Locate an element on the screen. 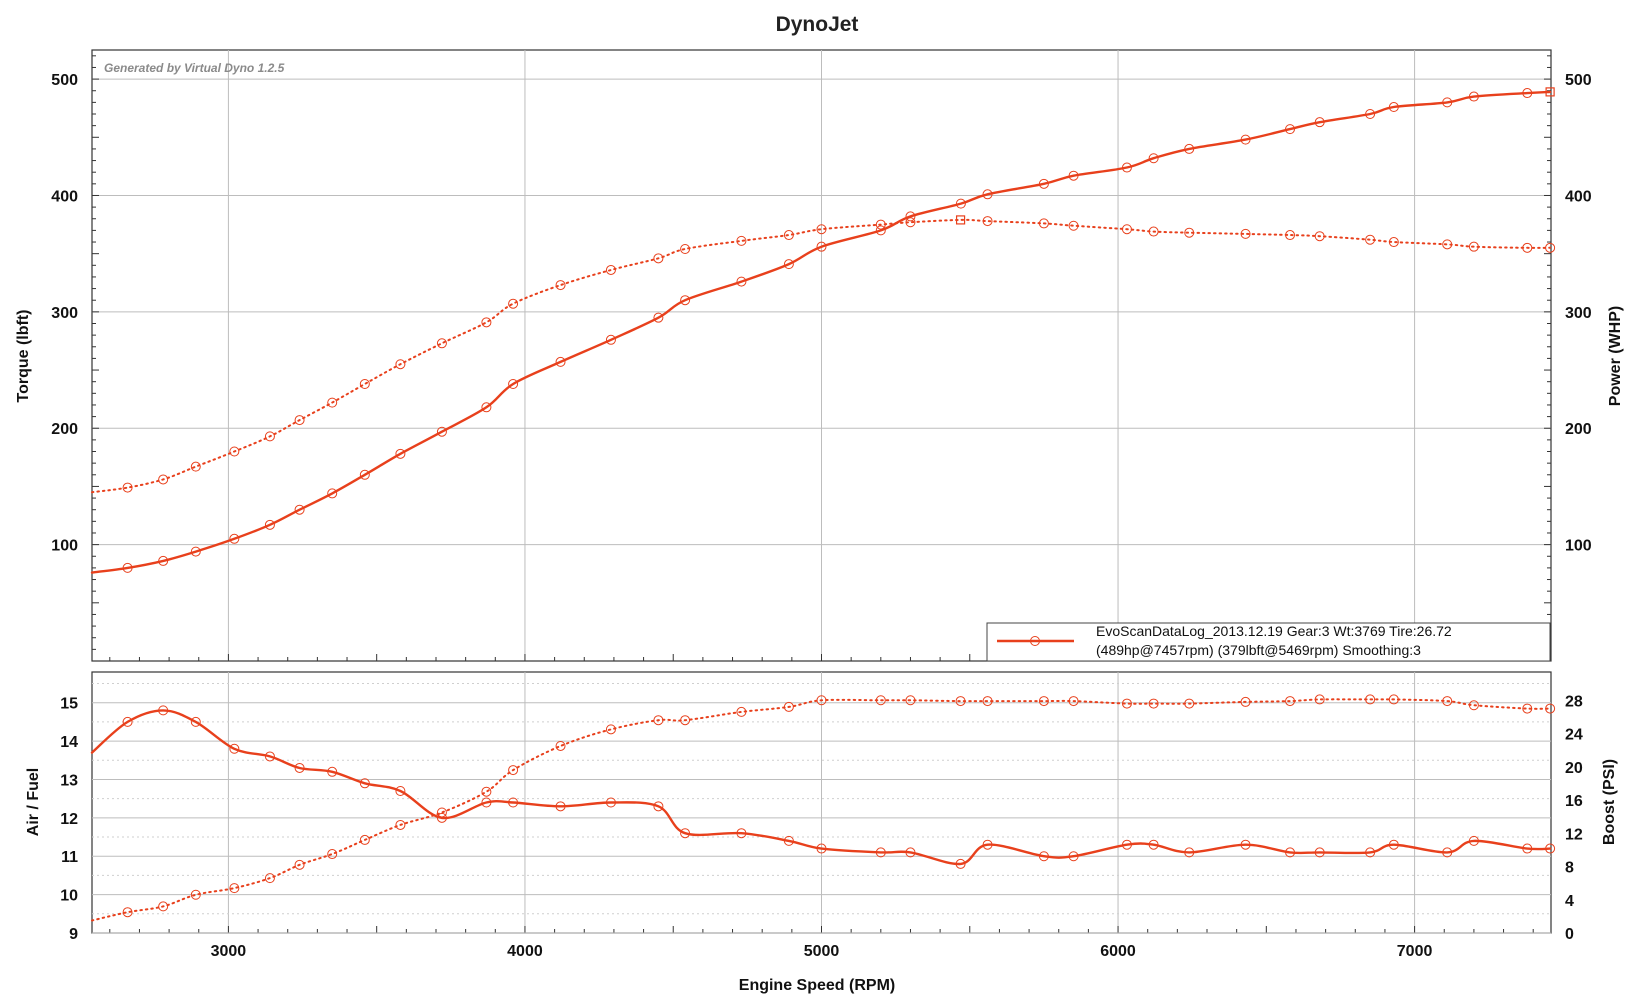 This screenshot has width=1634, height=1005. power-series-peak-marker is located at coordinates (1550, 92).